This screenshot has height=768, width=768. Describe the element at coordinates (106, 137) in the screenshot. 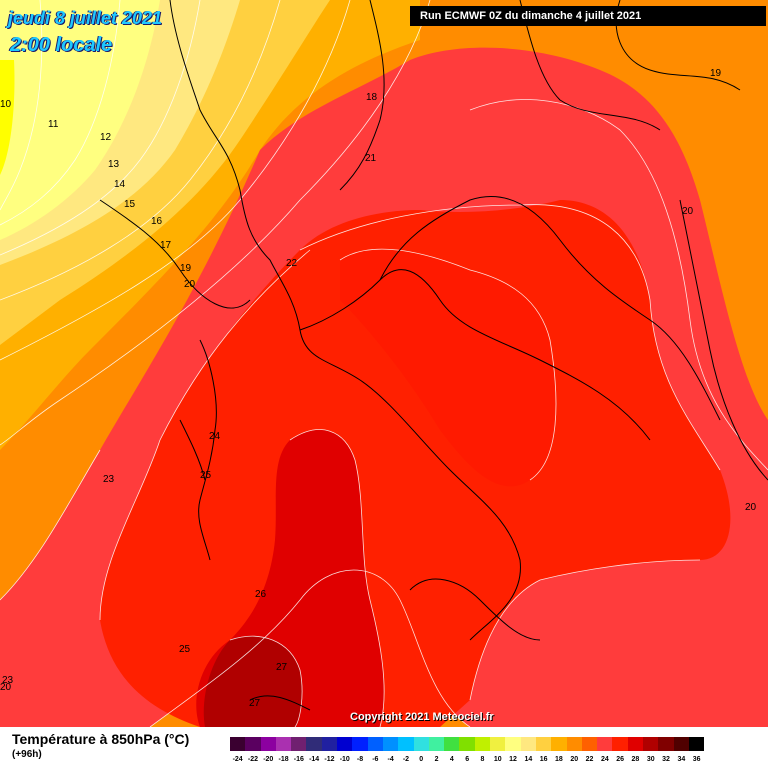

I see `iso-label: 12` at that location.